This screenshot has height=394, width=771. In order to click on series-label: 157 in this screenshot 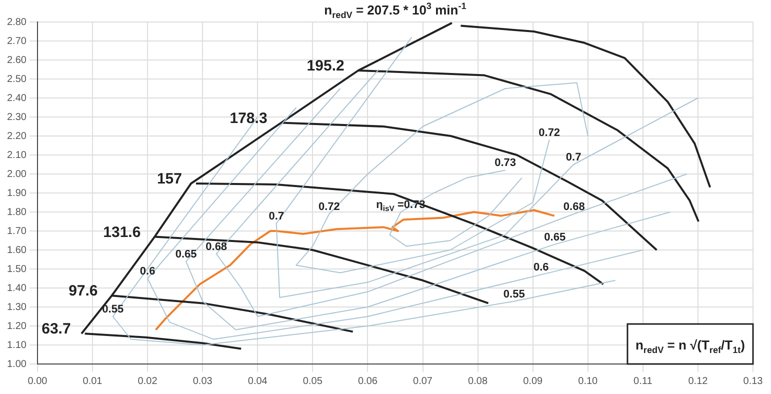, I will do `click(169, 179)`.